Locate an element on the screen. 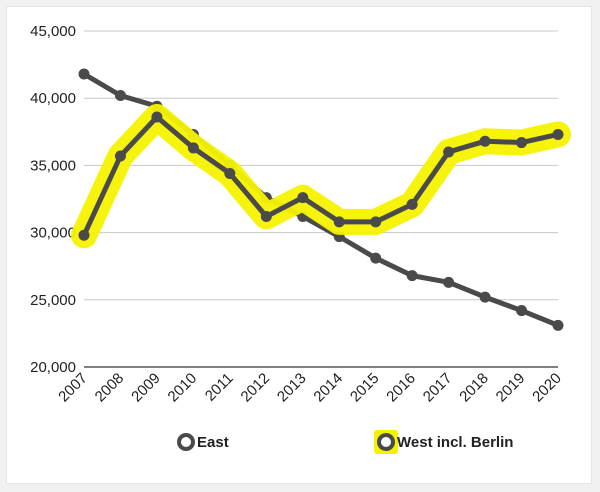 The image size is (600, 492). y-tick-label: 20,000 is located at coordinates (53, 367).